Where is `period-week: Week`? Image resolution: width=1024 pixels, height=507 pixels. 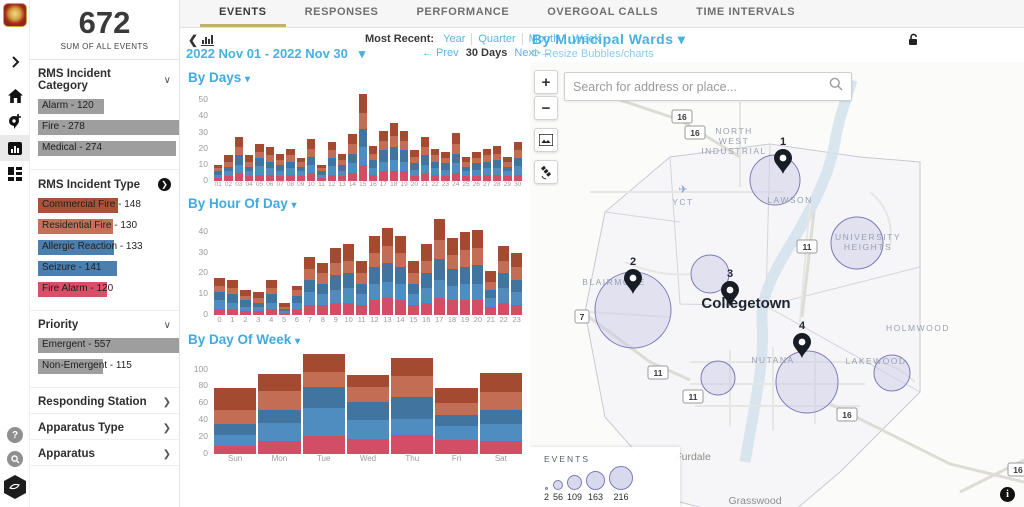
period-week: Week is located at coordinates (586, 39).